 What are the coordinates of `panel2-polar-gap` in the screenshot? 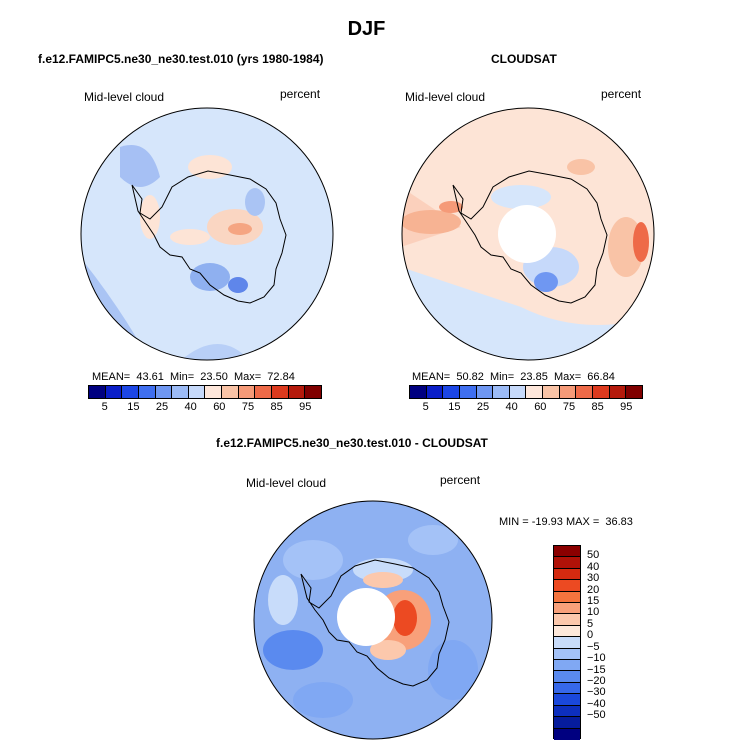 It's located at (527, 234).